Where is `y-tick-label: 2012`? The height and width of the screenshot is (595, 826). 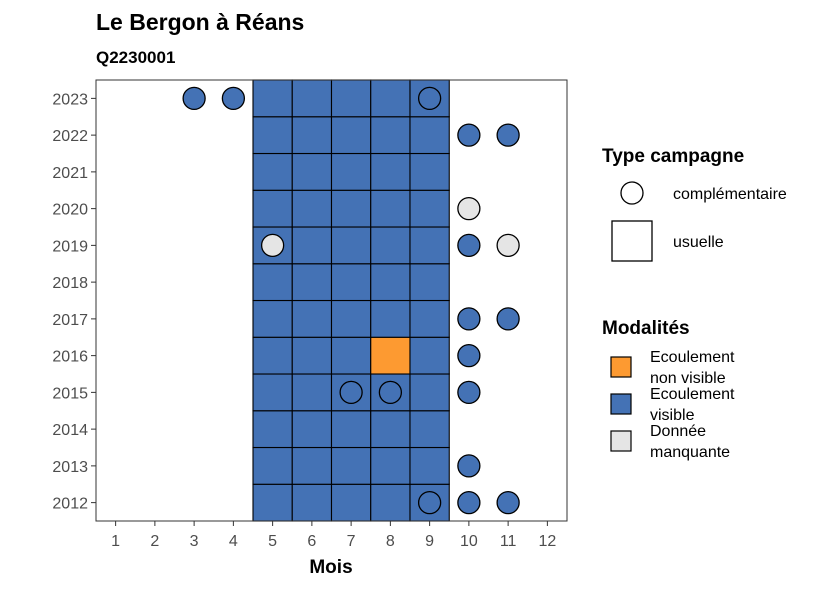 y-tick-label: 2012 is located at coordinates (70, 504).